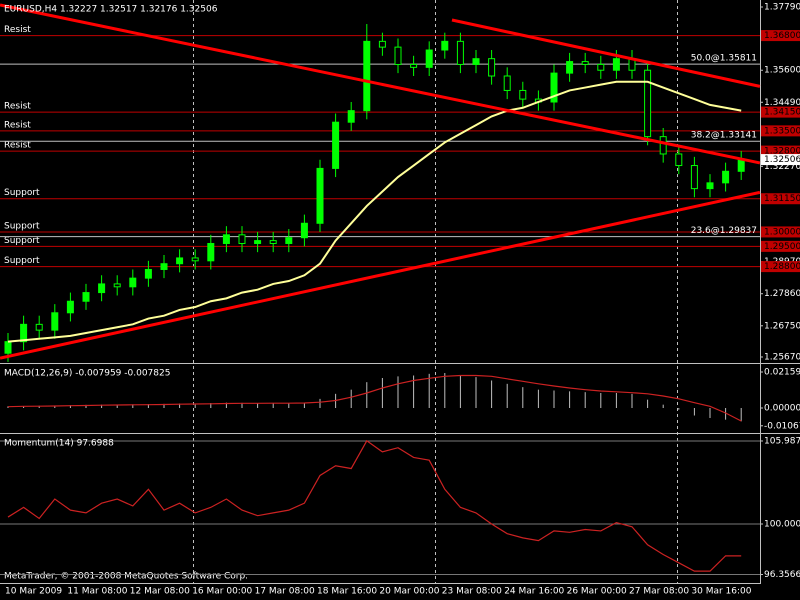 The height and width of the screenshot is (600, 800). Describe the element at coordinates (782, 103) in the screenshot. I see `y-tick-label: 1.34490` at that location.